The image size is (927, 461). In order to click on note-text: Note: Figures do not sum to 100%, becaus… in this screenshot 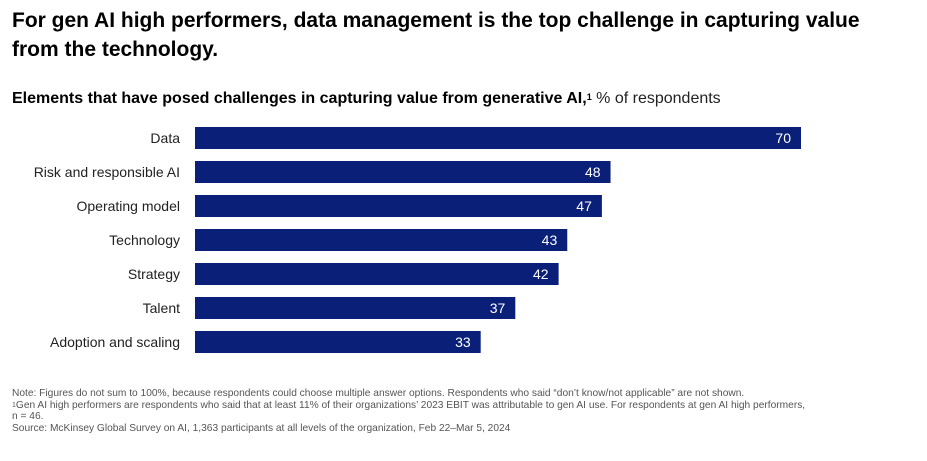, I will do `click(378, 393)`.